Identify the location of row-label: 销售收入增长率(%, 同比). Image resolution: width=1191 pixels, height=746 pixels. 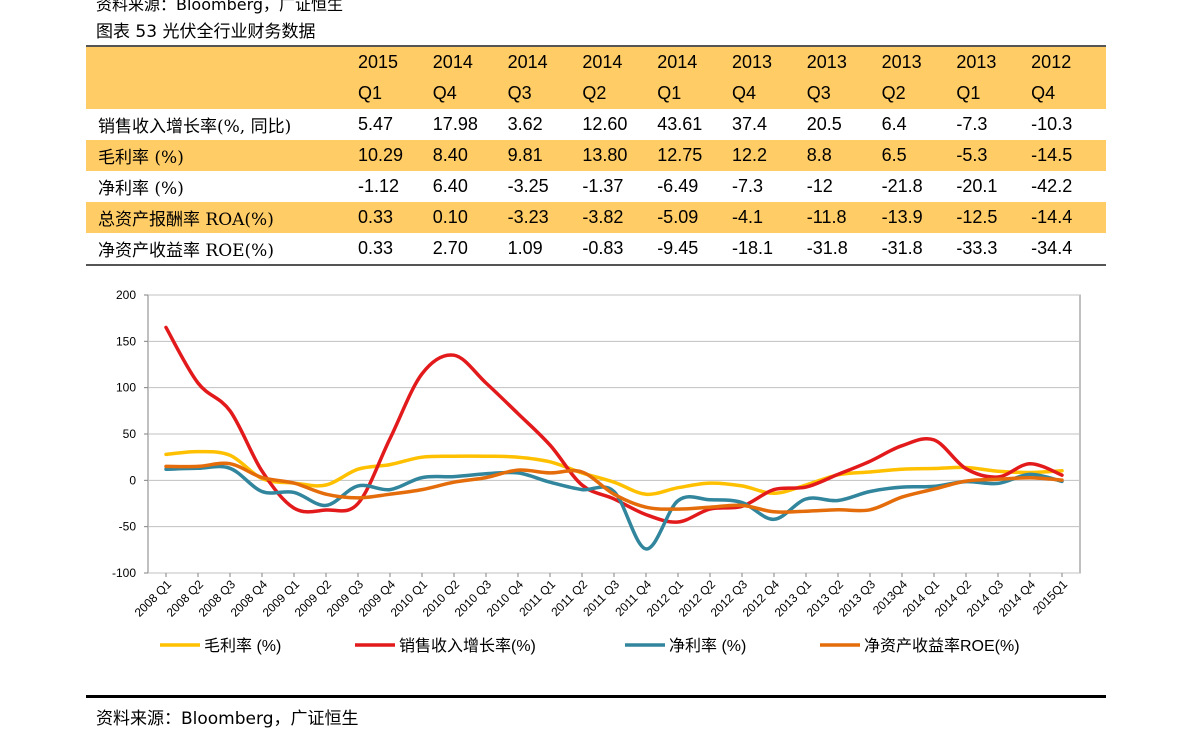
(195, 127).